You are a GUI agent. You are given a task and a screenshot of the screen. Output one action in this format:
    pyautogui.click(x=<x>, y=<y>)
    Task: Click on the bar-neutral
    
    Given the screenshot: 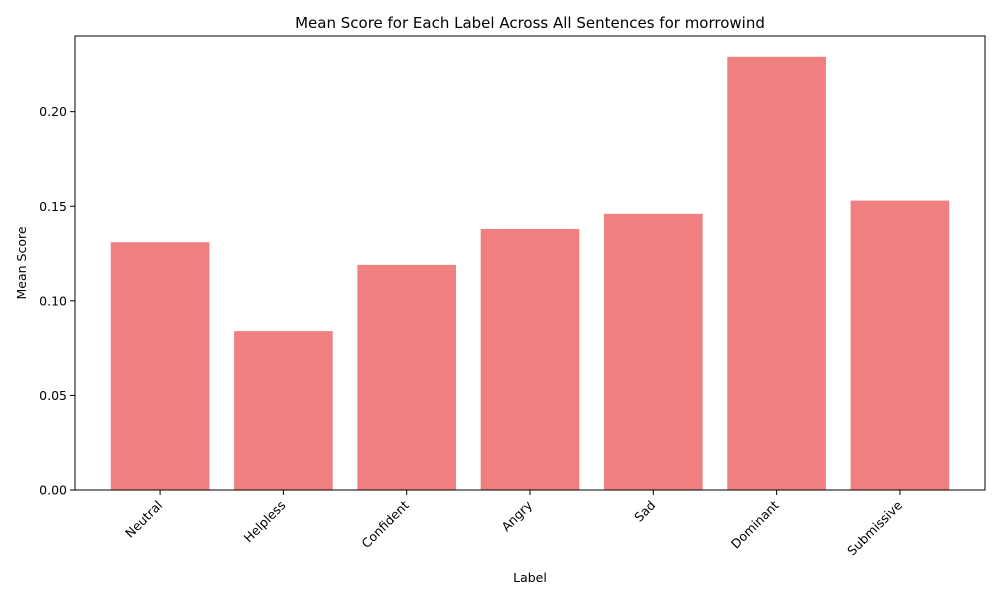 What is the action you would take?
    pyautogui.click(x=160, y=366)
    